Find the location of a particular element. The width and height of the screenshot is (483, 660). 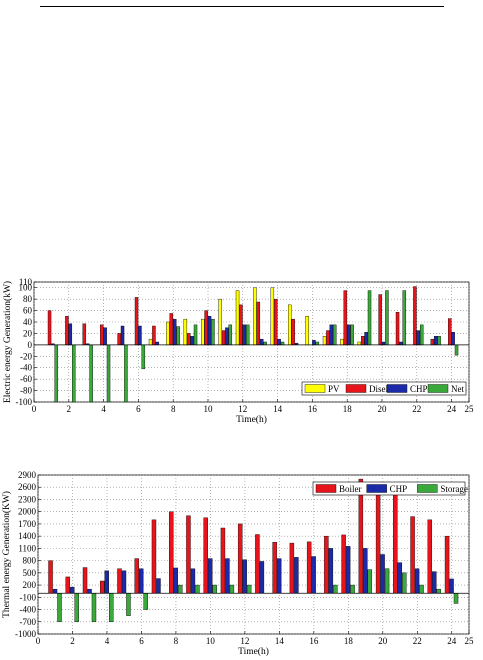

x-tick-label: 0 is located at coordinates (38, 641).